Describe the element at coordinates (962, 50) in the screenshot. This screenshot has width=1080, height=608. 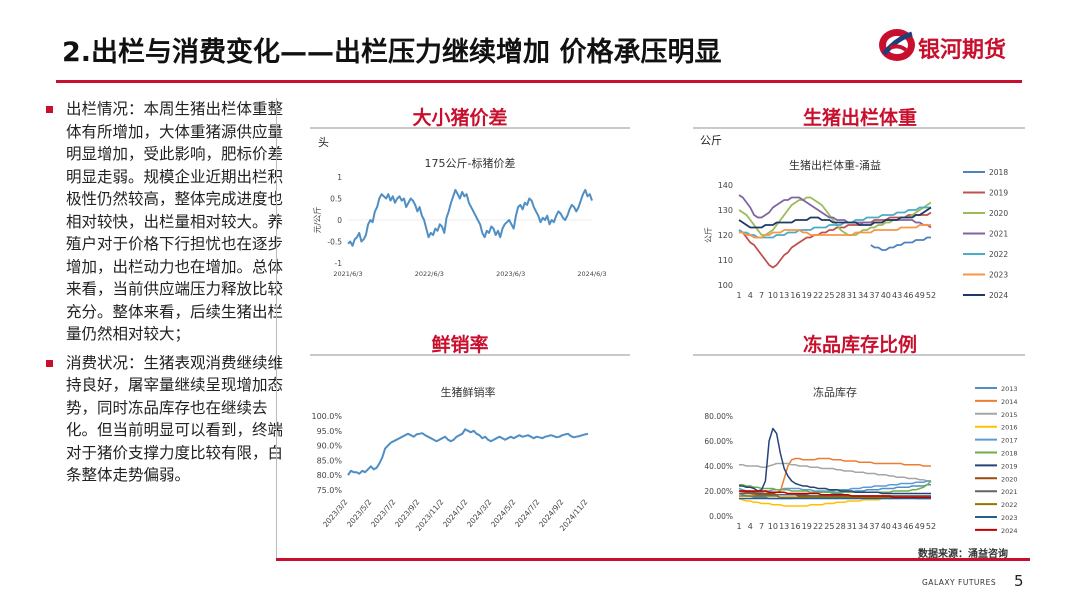
I see `logo-text: 银河期货` at that location.